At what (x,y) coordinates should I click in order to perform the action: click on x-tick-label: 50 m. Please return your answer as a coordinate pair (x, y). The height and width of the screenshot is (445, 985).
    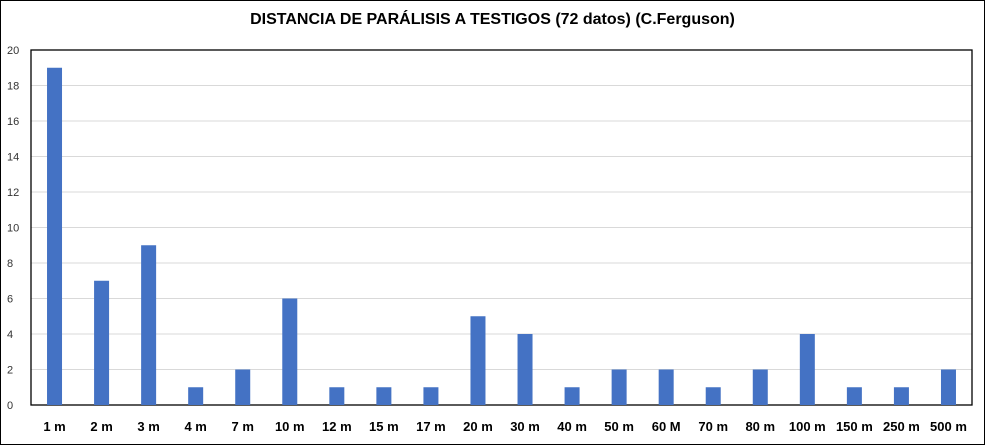
    Looking at the image, I should click on (619, 426).